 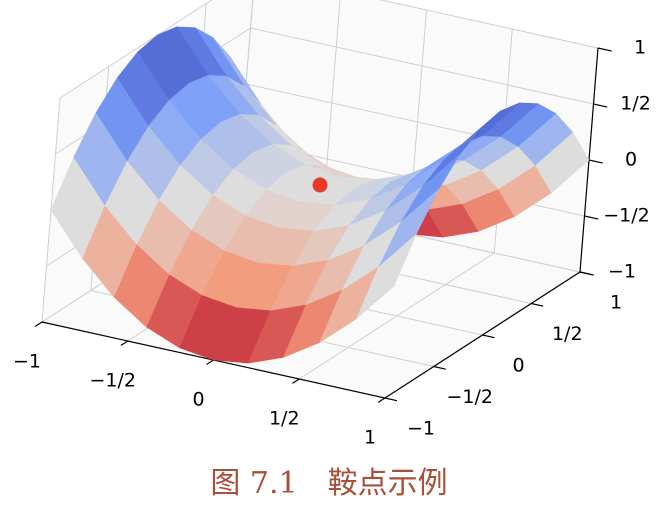 I want to click on z-tick-label: −1, so click(x=622, y=272).